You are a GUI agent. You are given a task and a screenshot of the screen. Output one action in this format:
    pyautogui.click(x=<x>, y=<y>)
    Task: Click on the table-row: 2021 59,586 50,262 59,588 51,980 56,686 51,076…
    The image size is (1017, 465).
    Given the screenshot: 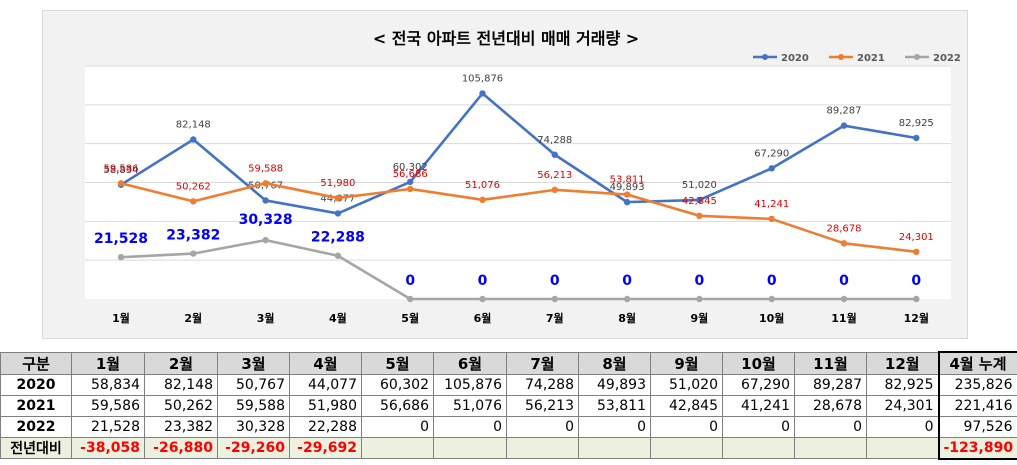 What is the action you would take?
    pyautogui.click(x=508, y=406)
    